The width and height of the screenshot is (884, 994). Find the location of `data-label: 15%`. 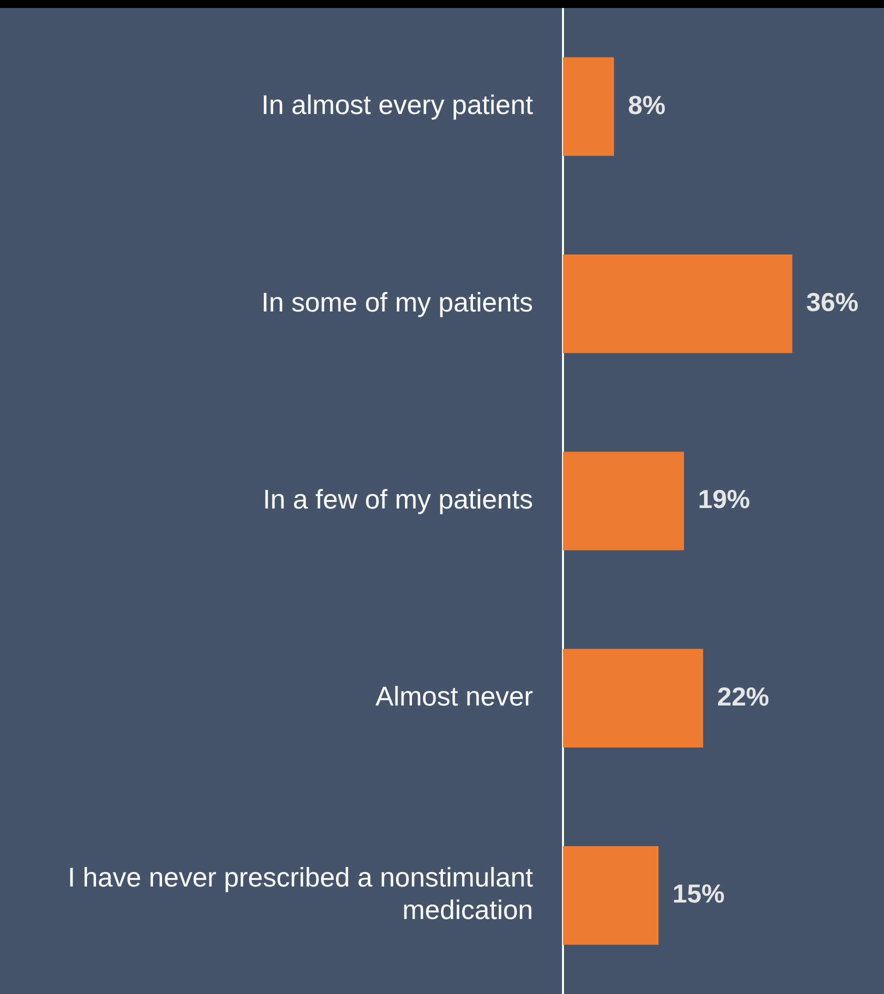

data-label: 15% is located at coordinates (698, 893).